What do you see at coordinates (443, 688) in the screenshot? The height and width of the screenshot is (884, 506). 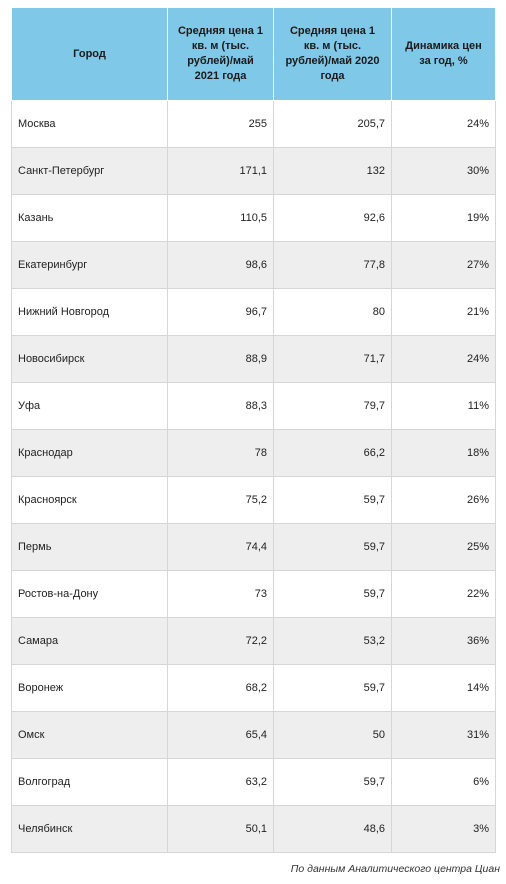 I see `cell-price-change: 14%` at bounding box center [443, 688].